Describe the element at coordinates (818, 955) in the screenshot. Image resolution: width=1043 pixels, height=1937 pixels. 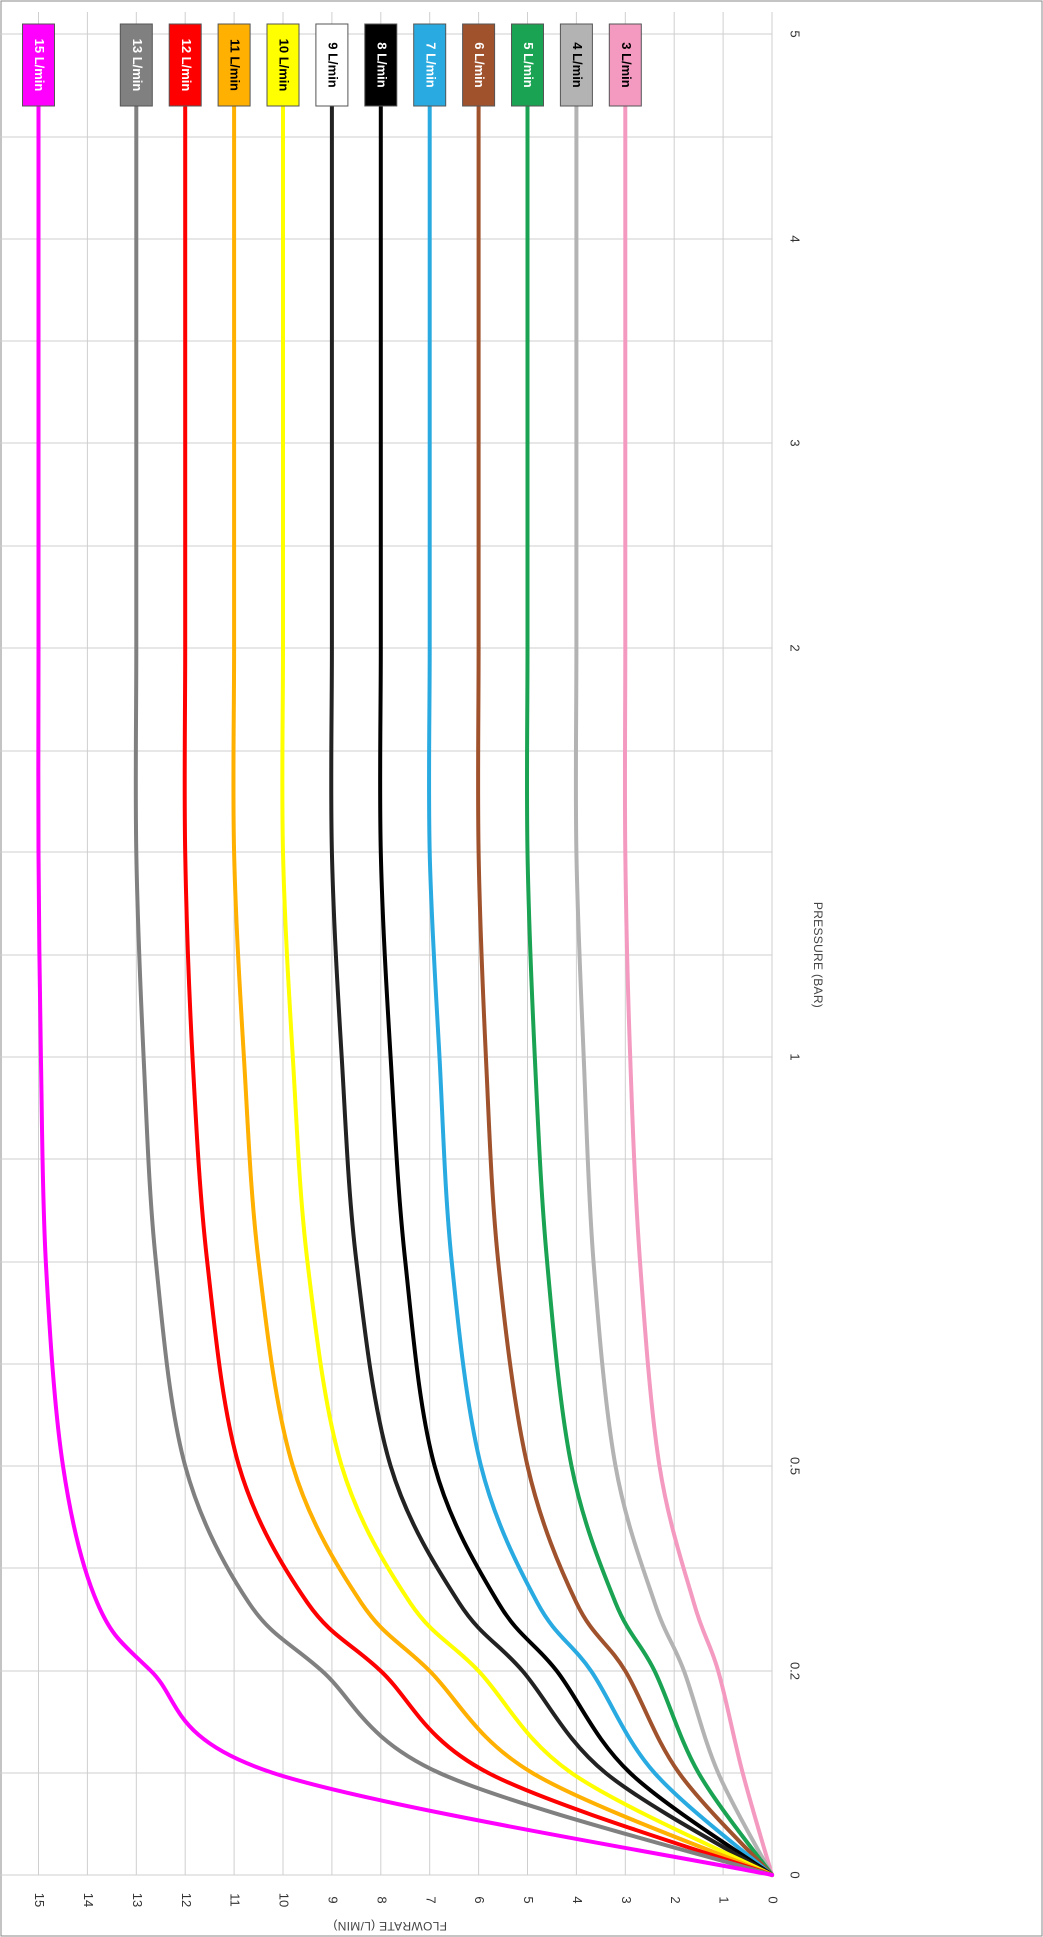
I see `x-axis-title: PRESSURE (BAR)` at that location.